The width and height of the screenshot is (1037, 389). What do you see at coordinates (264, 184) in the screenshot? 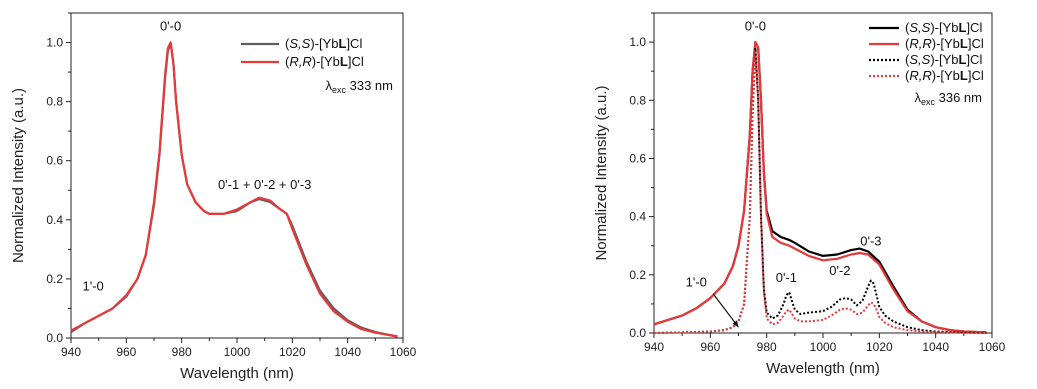
I see `peak-annotation: 0'-1 + 0'-2 + 0'-3` at bounding box center [264, 184].